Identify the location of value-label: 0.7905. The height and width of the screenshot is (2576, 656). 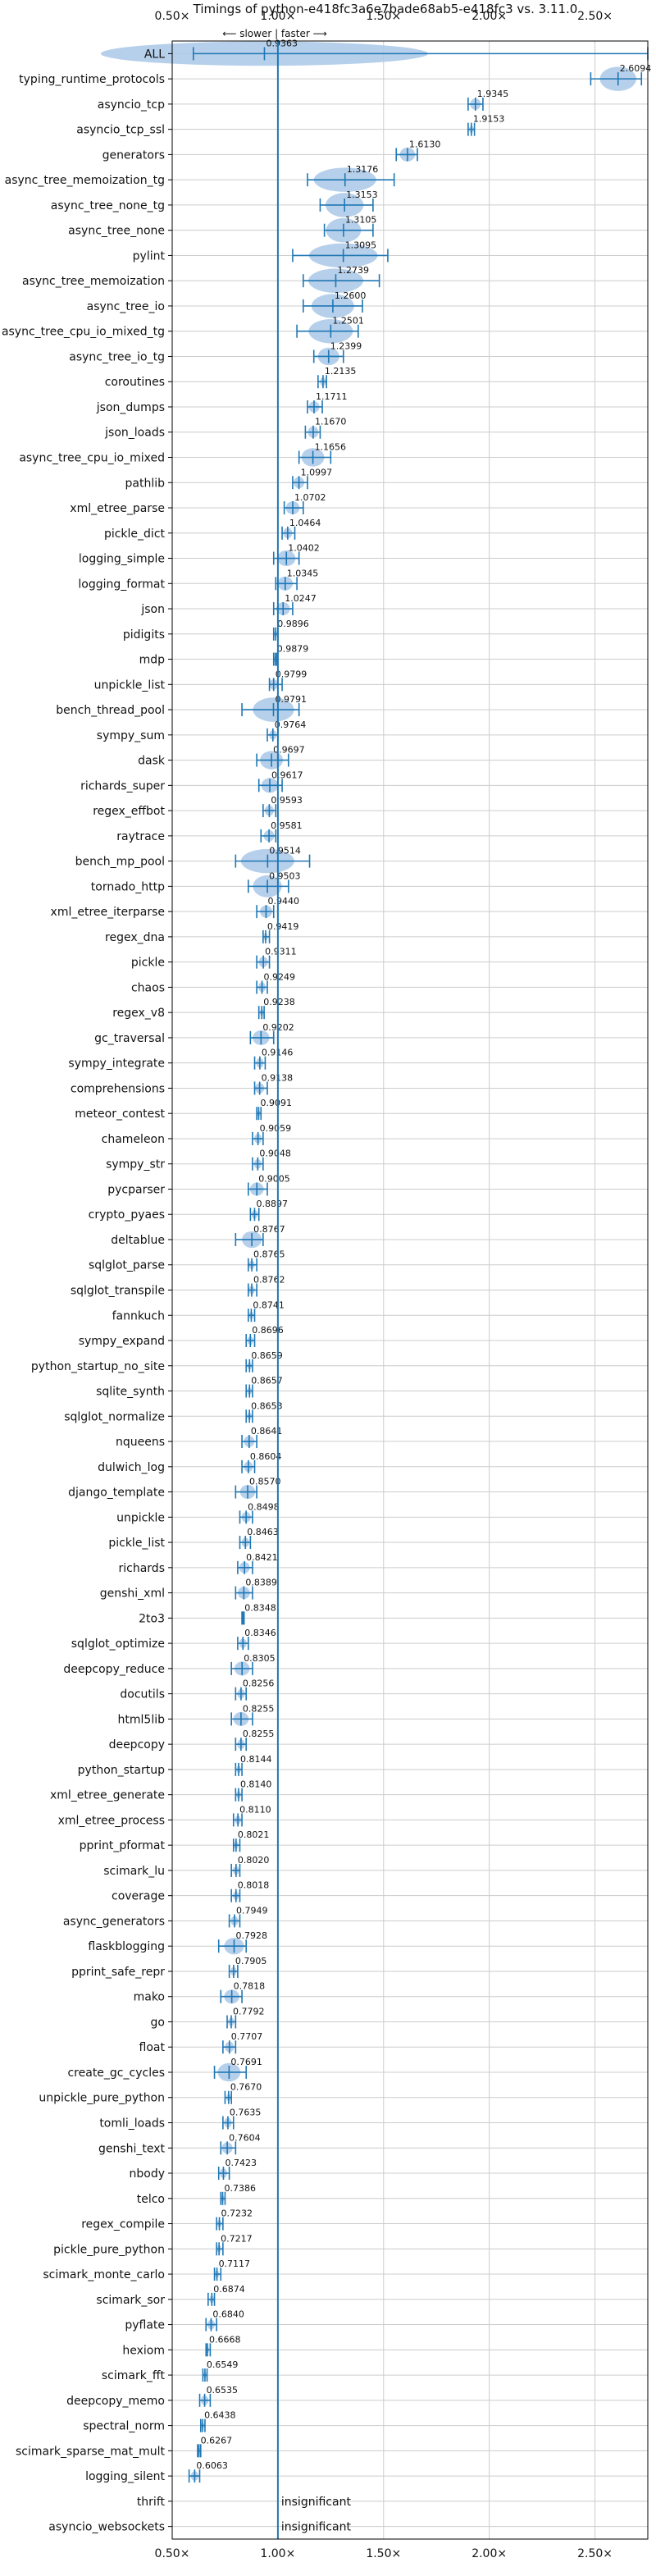
(251, 1961).